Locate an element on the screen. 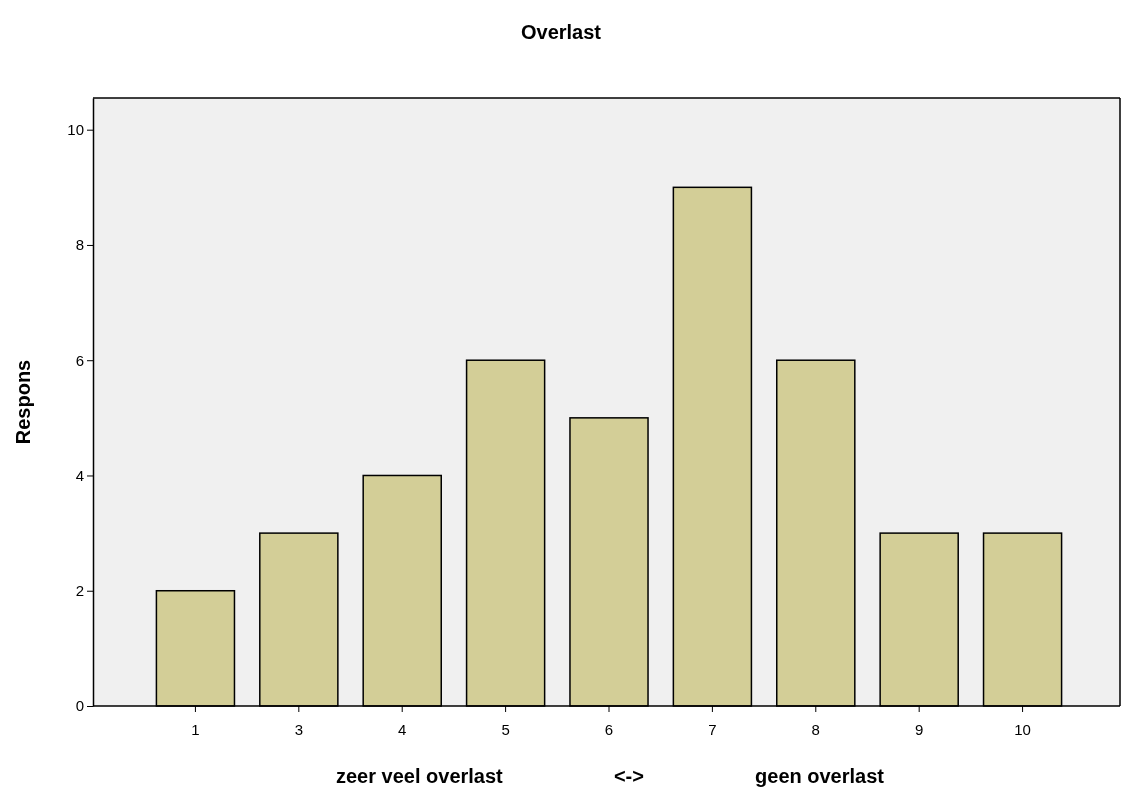 The width and height of the screenshot is (1121, 791). x-tick-label: 3 is located at coordinates (298, 729).